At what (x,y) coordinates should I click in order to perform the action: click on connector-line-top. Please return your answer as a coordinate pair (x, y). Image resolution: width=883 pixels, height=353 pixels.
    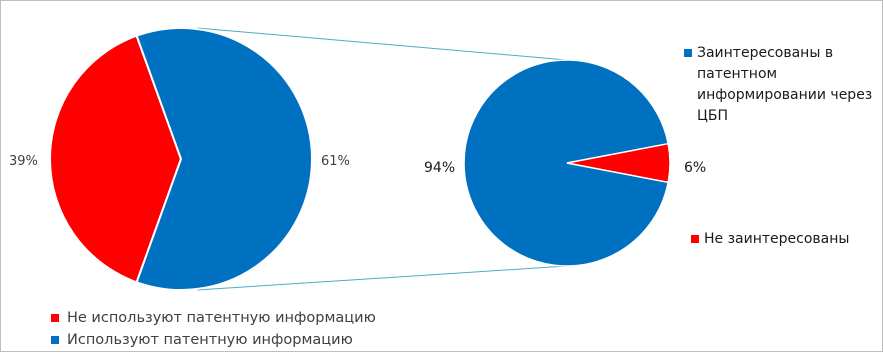
    Looking at the image, I should click on (382, 44).